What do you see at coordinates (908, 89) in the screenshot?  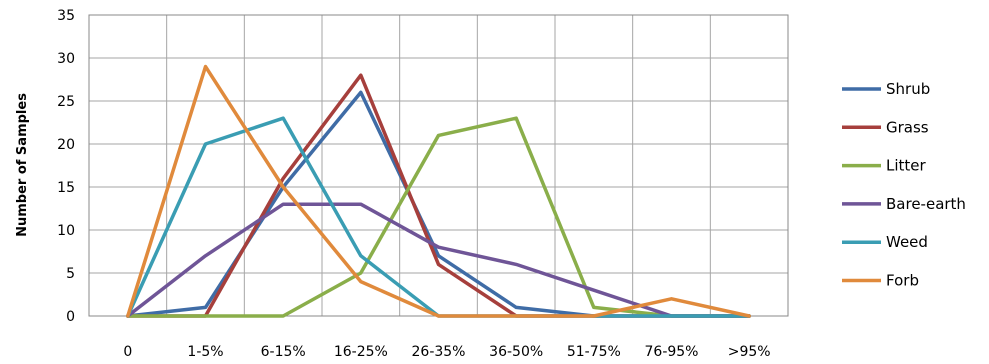 I see `legend-label: Shrub` at bounding box center [908, 89].